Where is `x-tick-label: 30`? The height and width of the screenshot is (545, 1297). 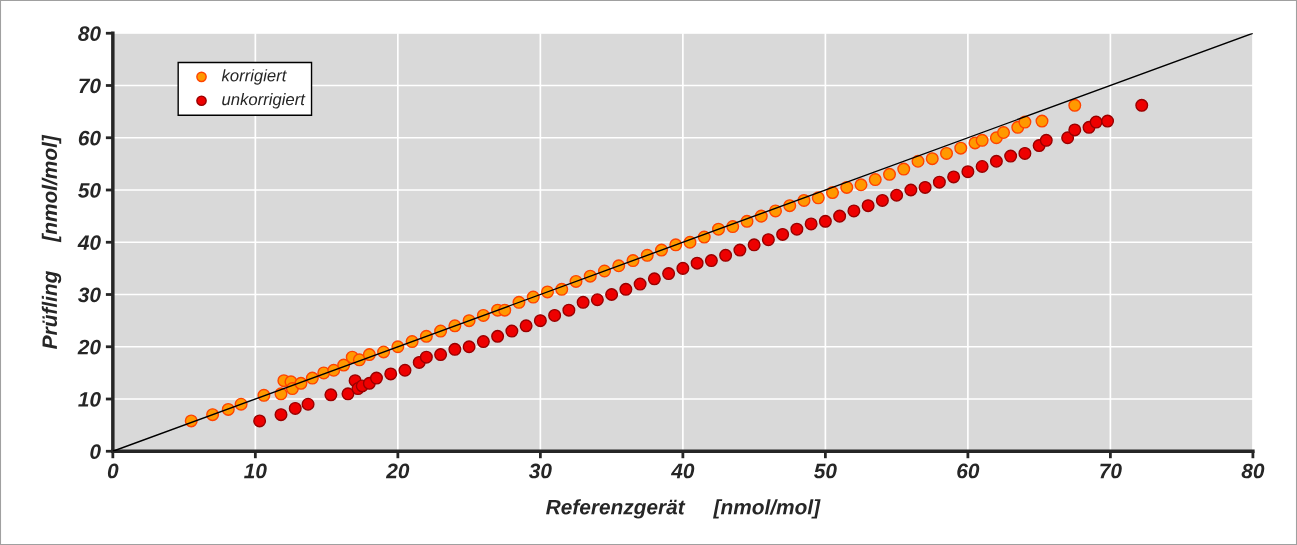
x-tick-label: 30 is located at coordinates (540, 471).